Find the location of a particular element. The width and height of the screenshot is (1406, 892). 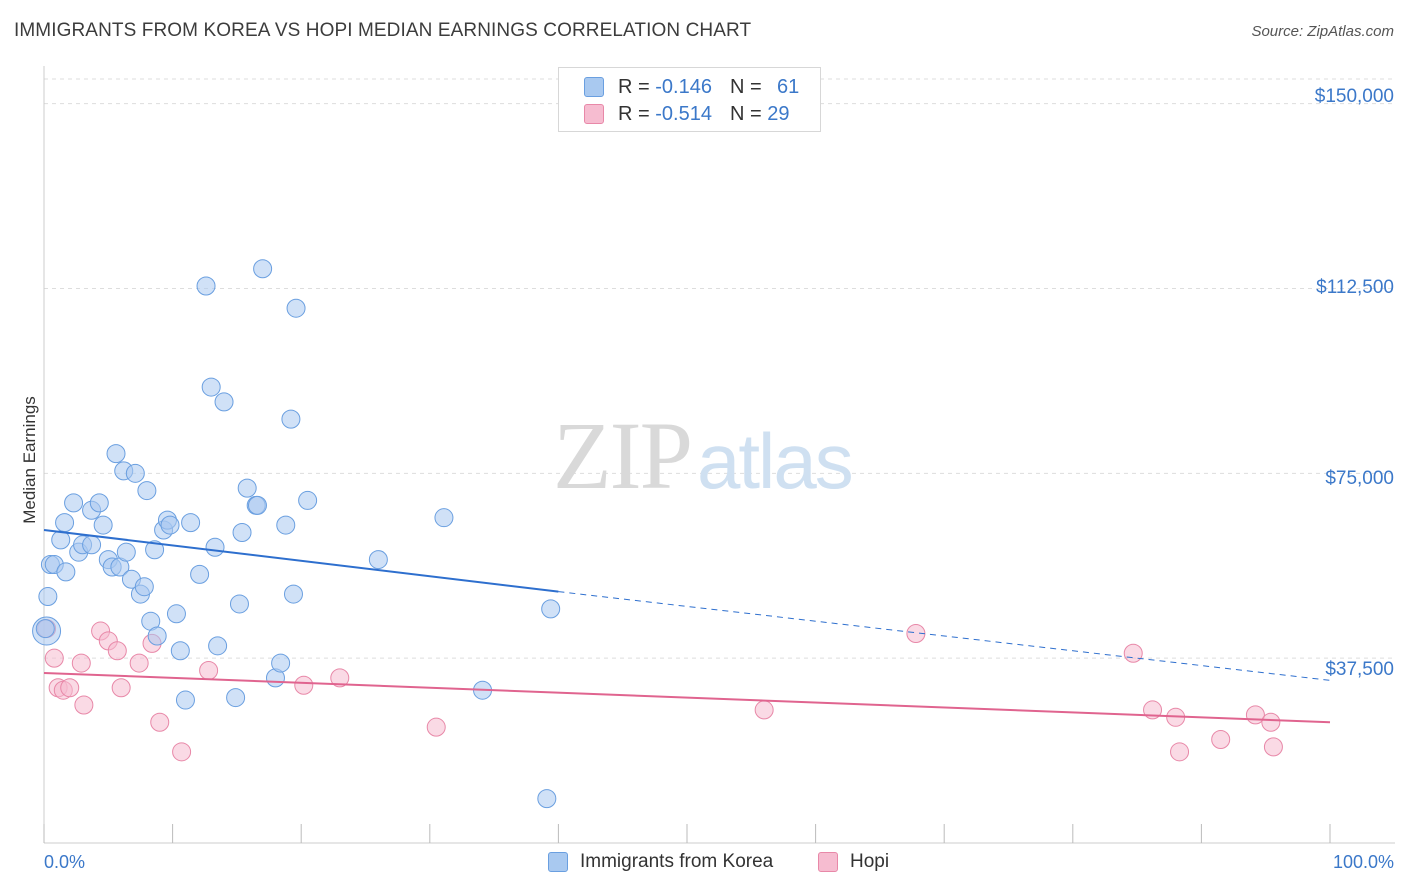

bottom-legend-korea: Immigrants from Korea is located at coordinates (660, 862).